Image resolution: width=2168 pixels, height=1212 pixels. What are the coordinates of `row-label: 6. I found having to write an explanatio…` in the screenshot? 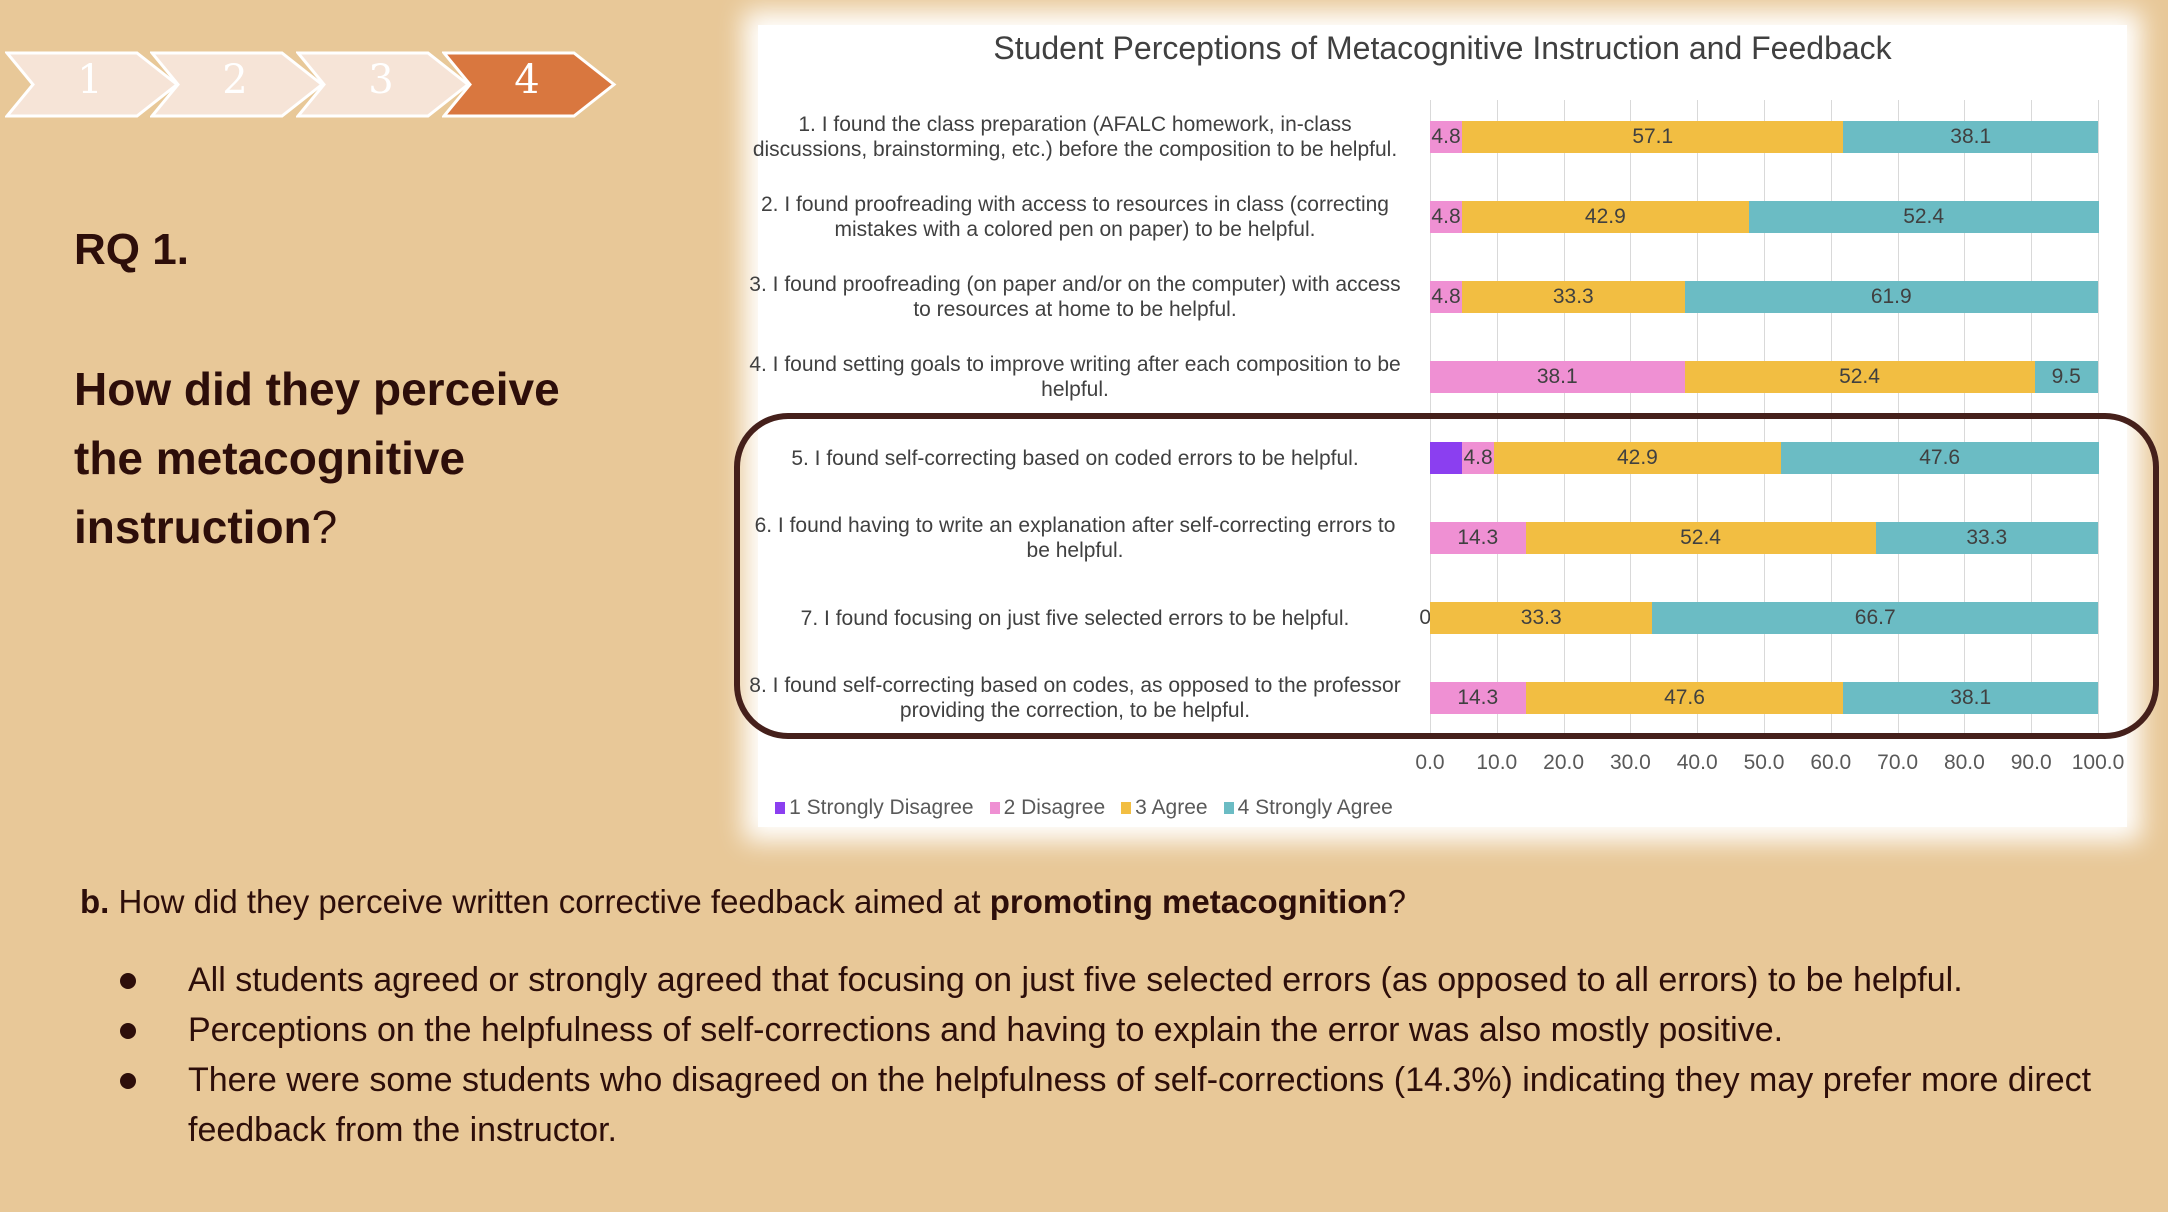 It's located at (1075, 538).